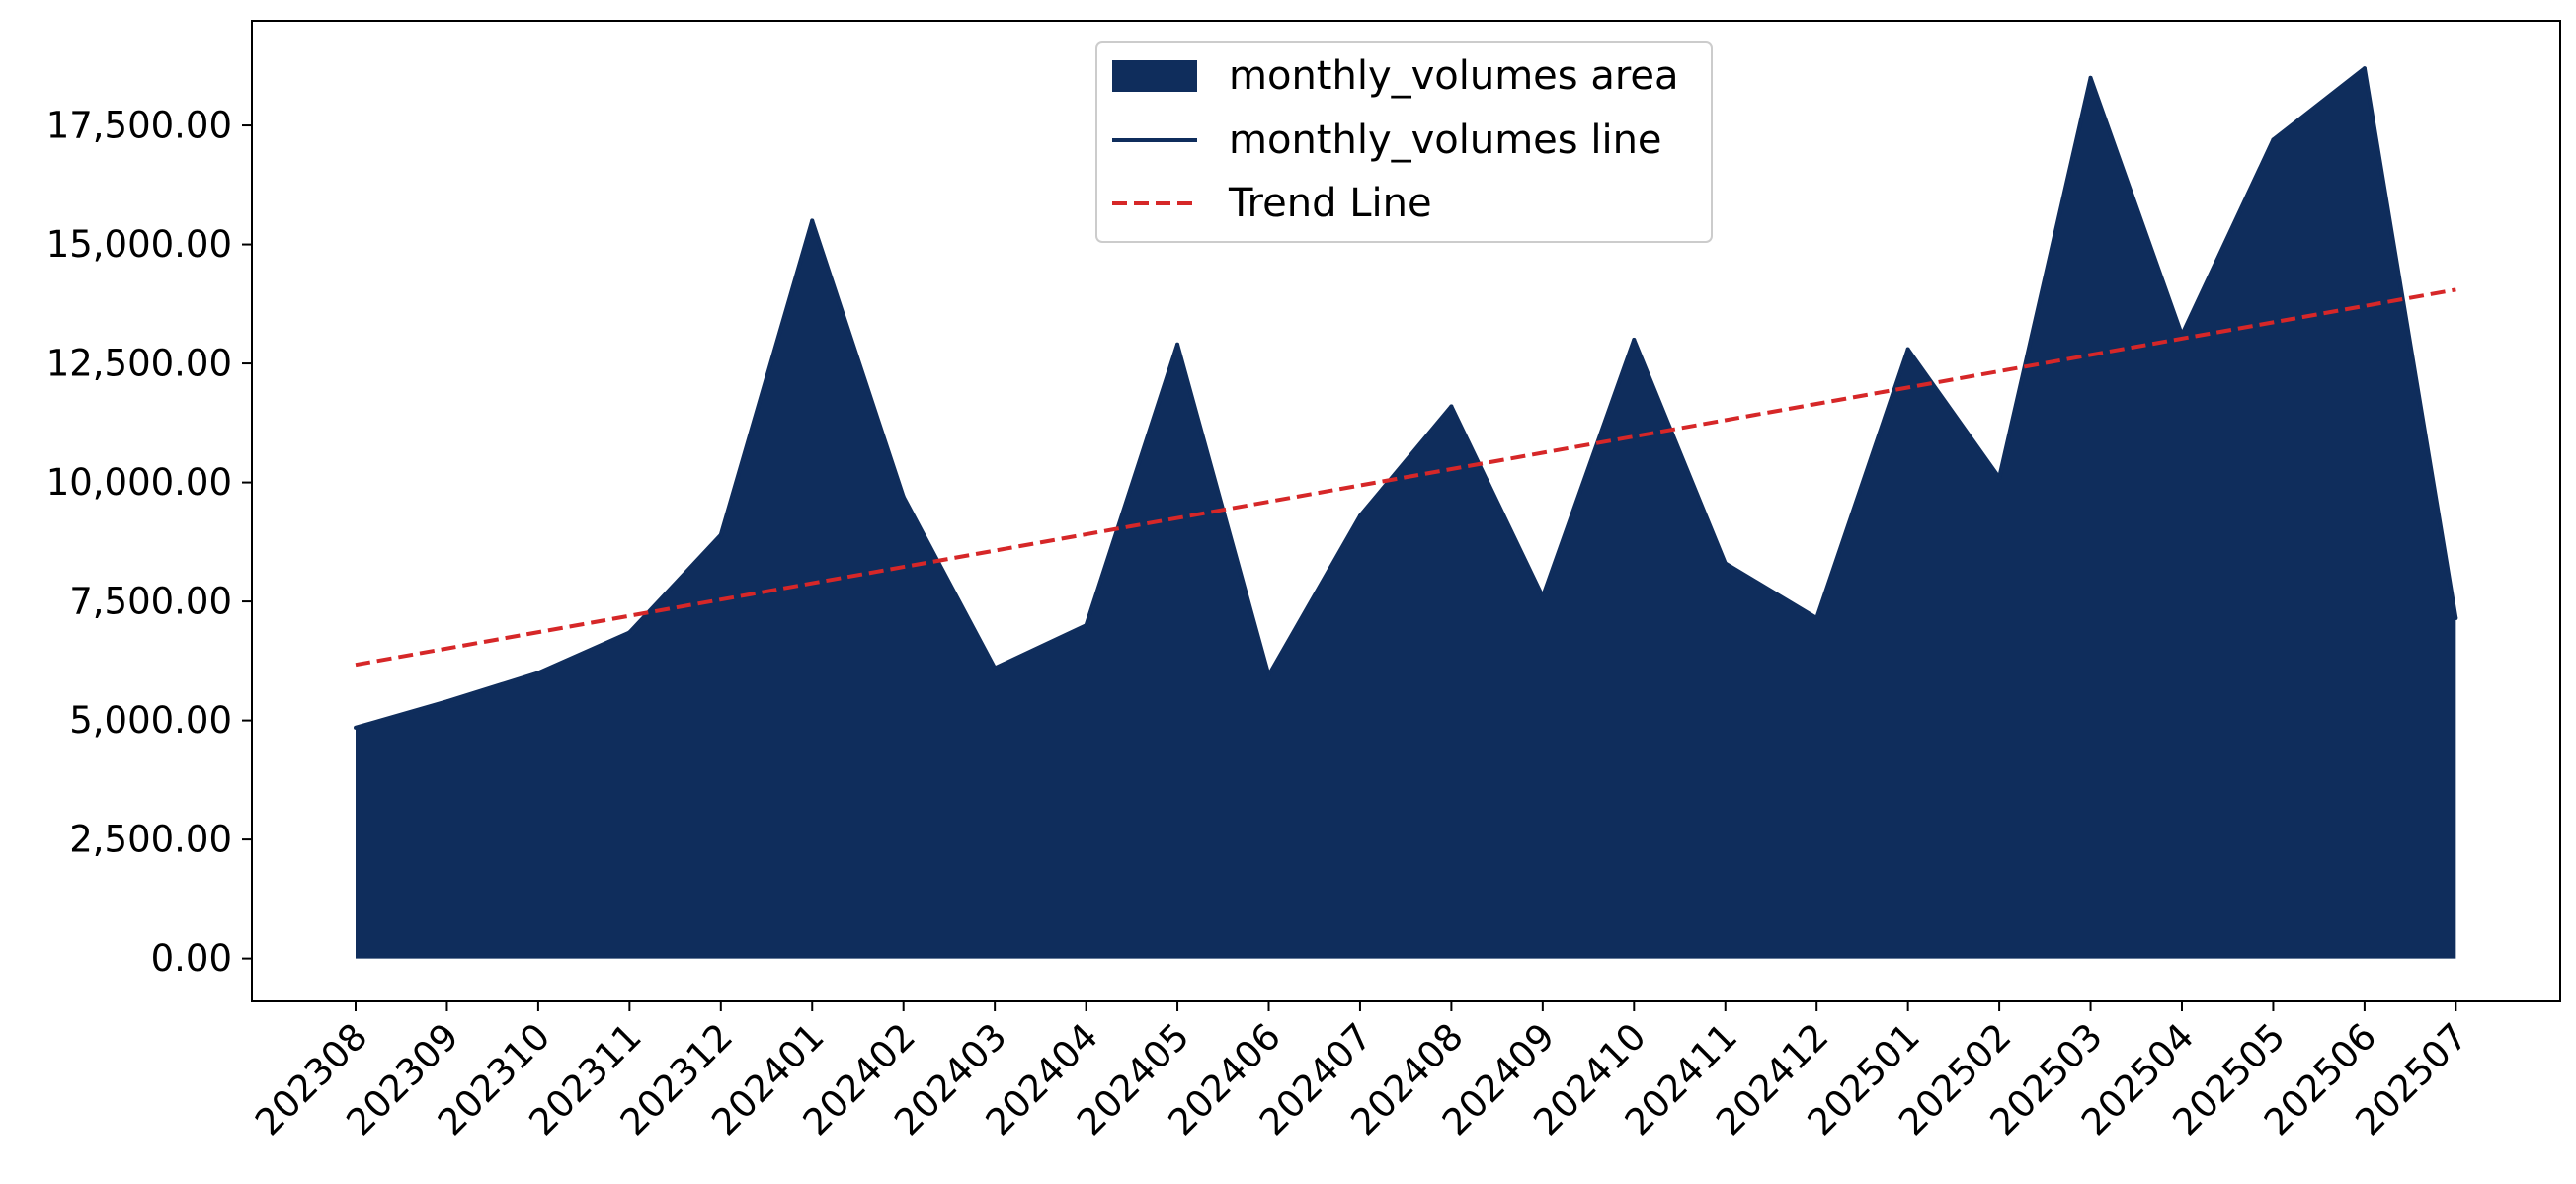  What do you see at coordinates (191, 958) in the screenshot?
I see `y-tick-label: 0.00` at bounding box center [191, 958].